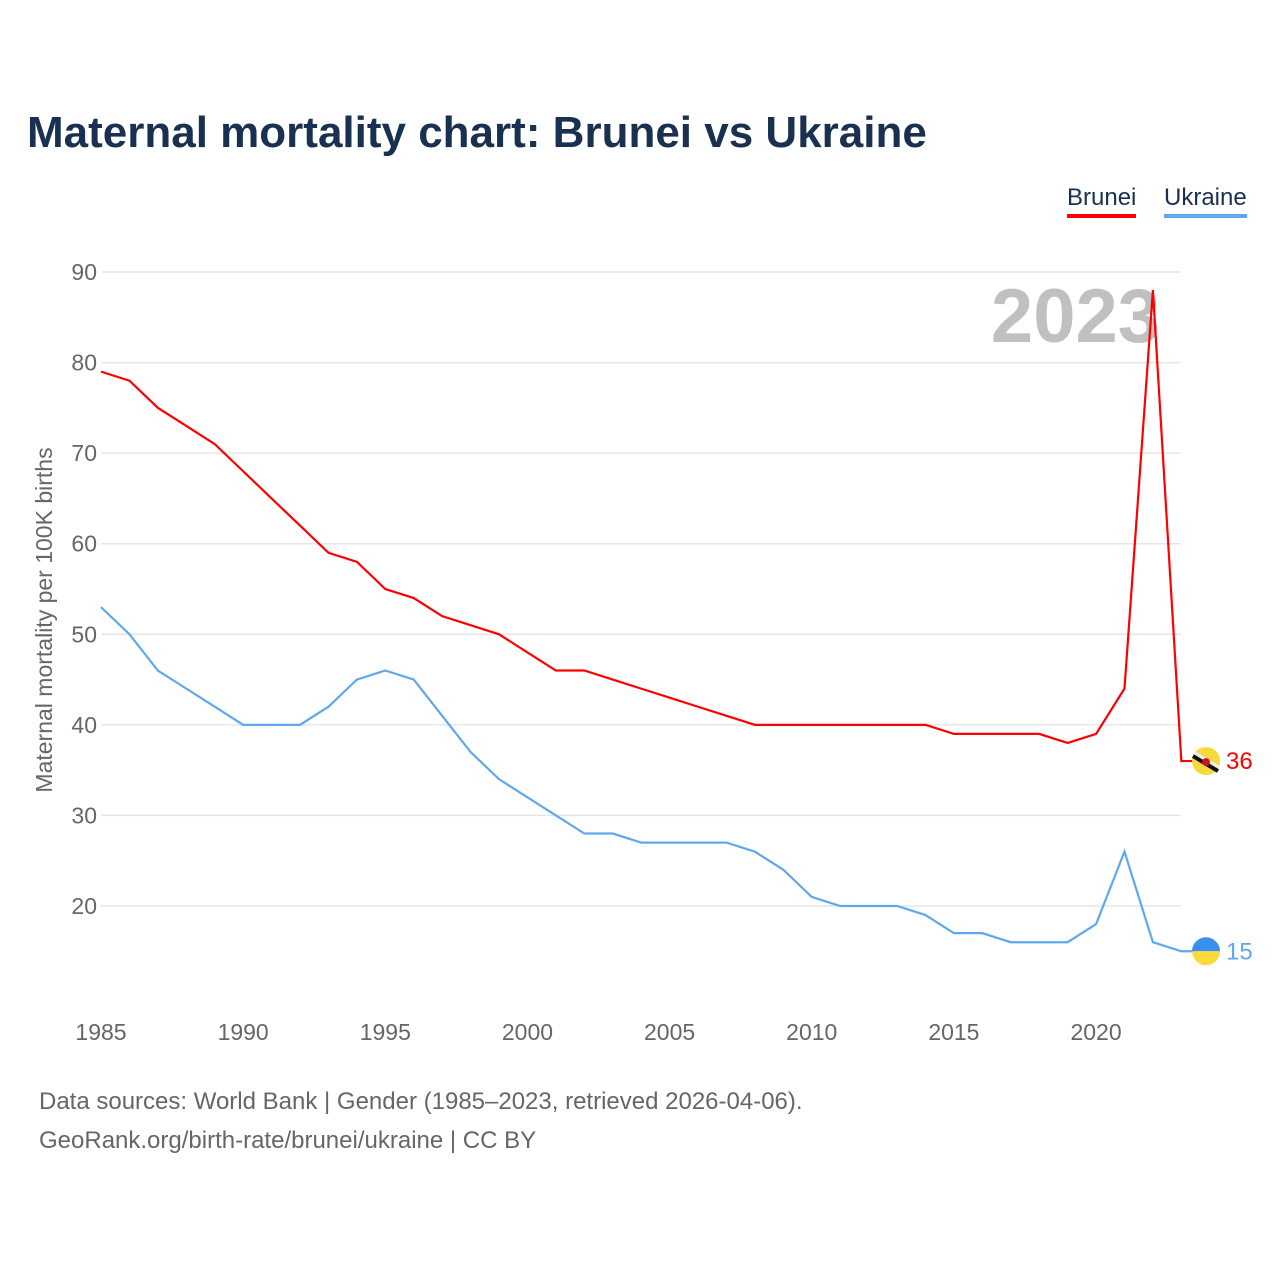 Image resolution: width=1280 pixels, height=1280 pixels. Describe the element at coordinates (1205, 761) in the screenshot. I see `brunei-flag-icon` at that location.